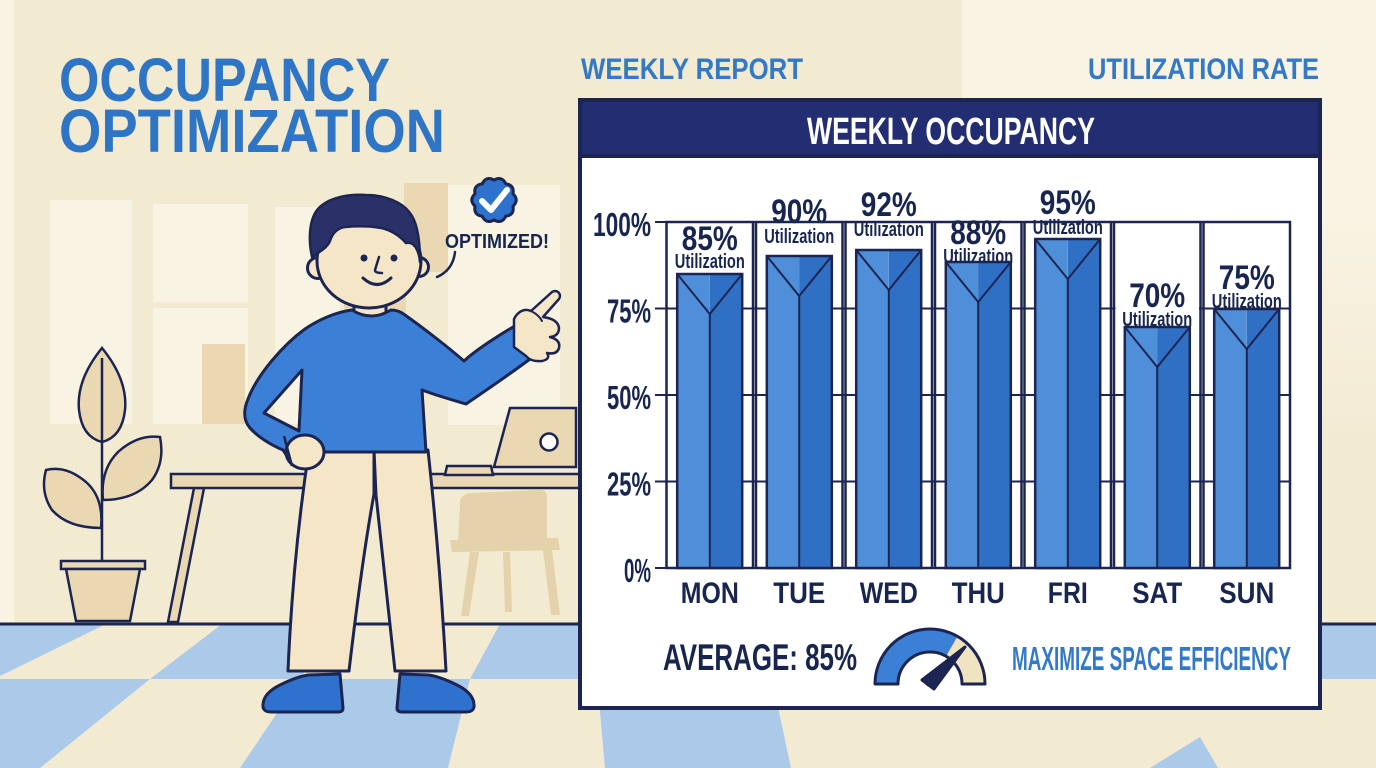 The image size is (1376, 768). I want to click on svg-text: OCCUPANCY, so click(224, 80).